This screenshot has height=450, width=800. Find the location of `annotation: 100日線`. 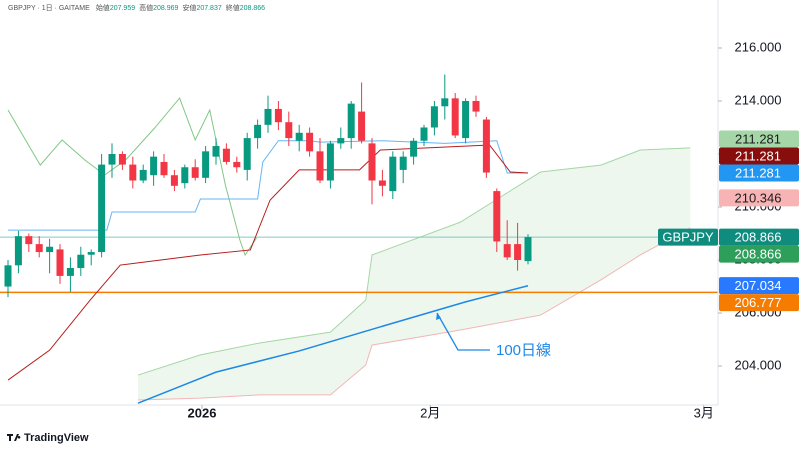

annotation: 100日線 is located at coordinates (523, 350).